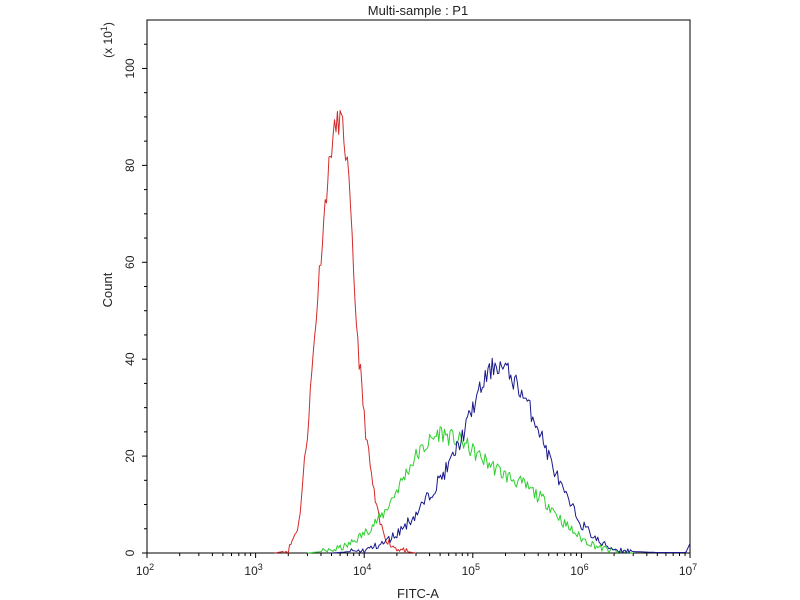 This screenshot has width=800, height=600. I want to click on y-tick-label: 60, so click(130, 262).